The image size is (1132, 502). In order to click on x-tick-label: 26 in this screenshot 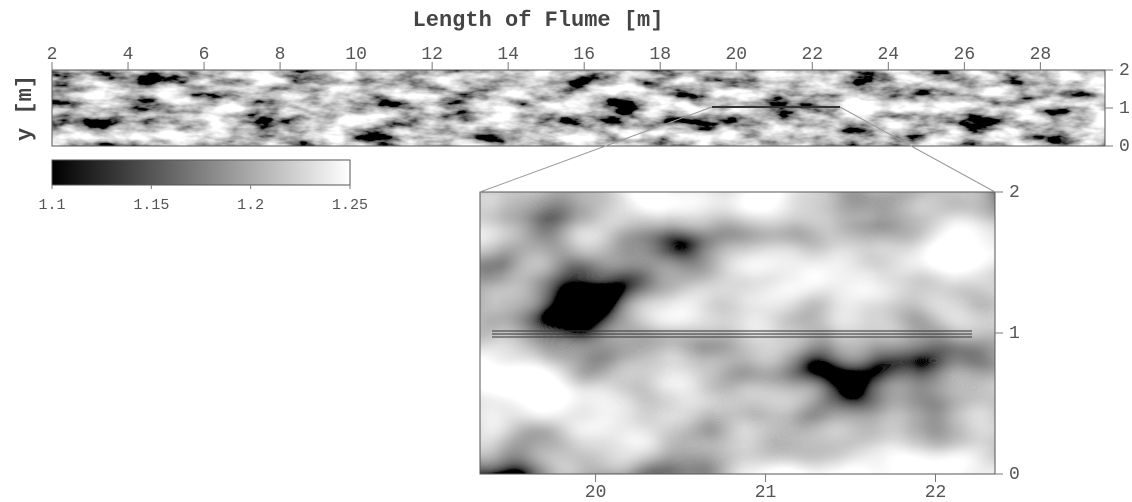, I will do `click(965, 55)`.